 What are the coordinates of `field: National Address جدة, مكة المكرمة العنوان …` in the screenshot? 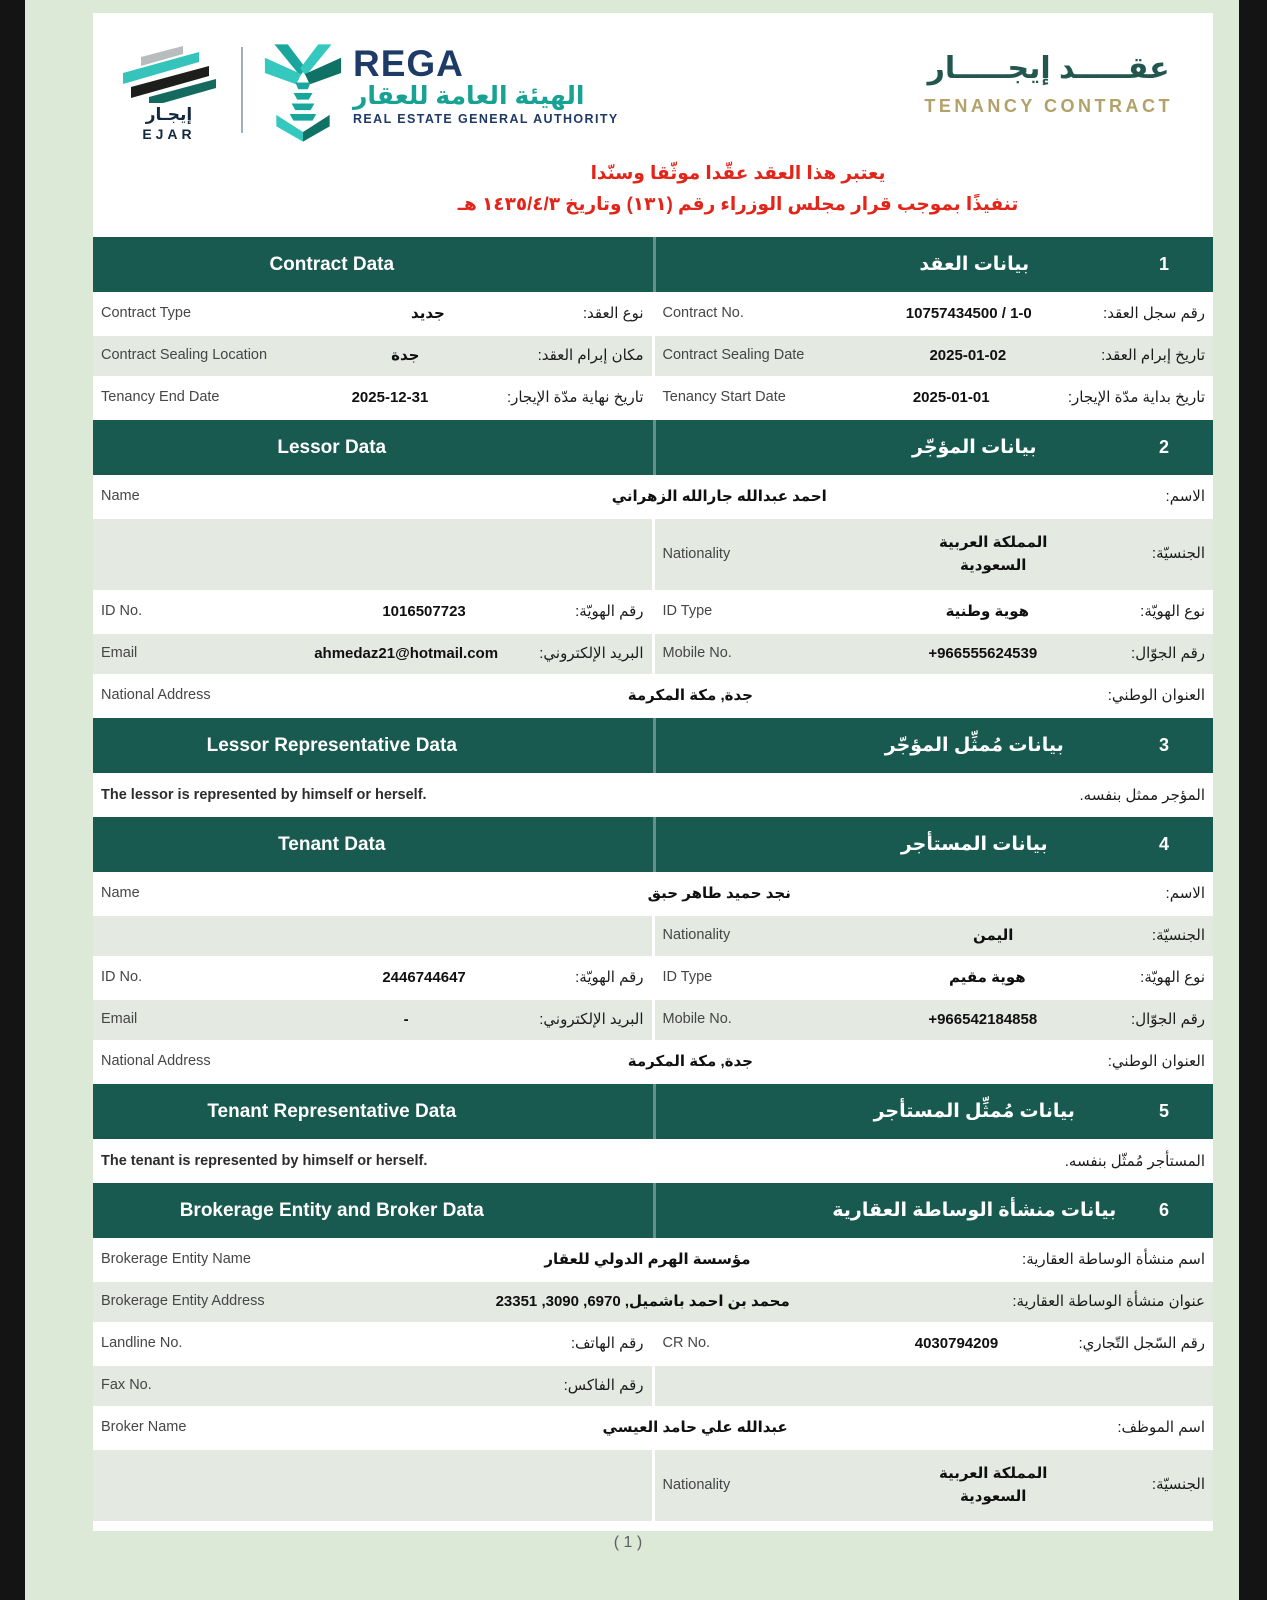 It's located at (653, 696).